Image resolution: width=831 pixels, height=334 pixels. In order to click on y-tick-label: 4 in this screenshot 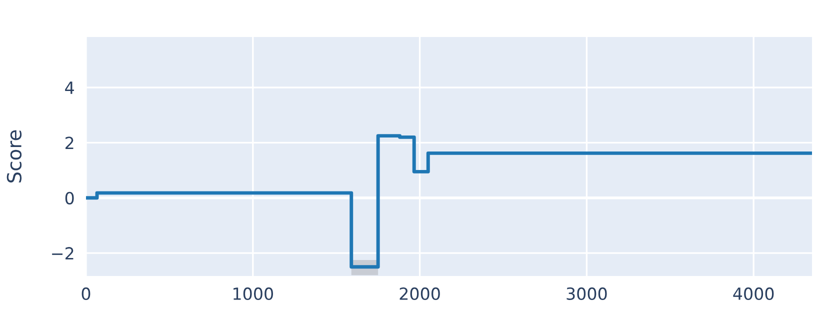, I will do `click(69, 88)`.